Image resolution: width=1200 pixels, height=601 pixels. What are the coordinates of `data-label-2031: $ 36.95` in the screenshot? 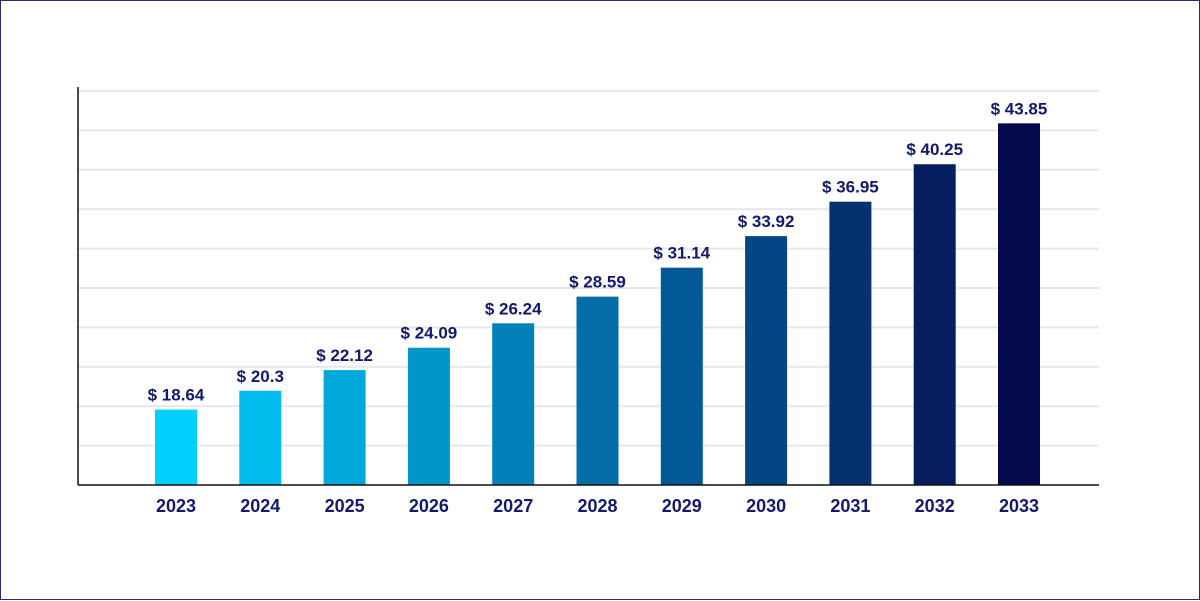 It's located at (850, 187).